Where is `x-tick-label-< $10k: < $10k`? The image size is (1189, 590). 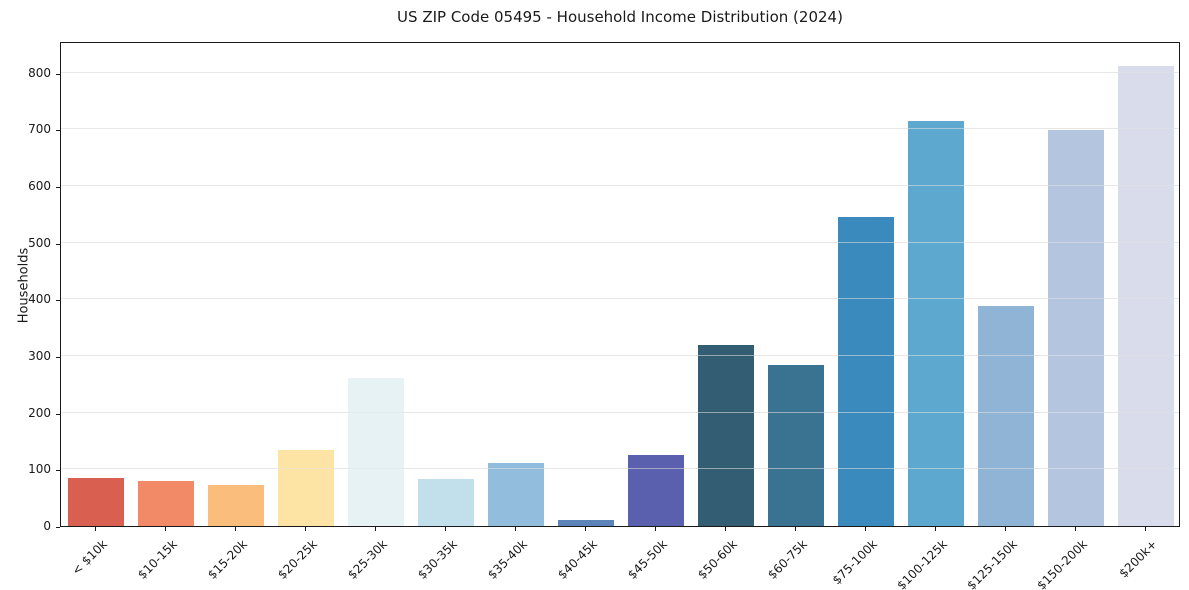 x-tick-label-< $10k: < $10k is located at coordinates (89, 557).